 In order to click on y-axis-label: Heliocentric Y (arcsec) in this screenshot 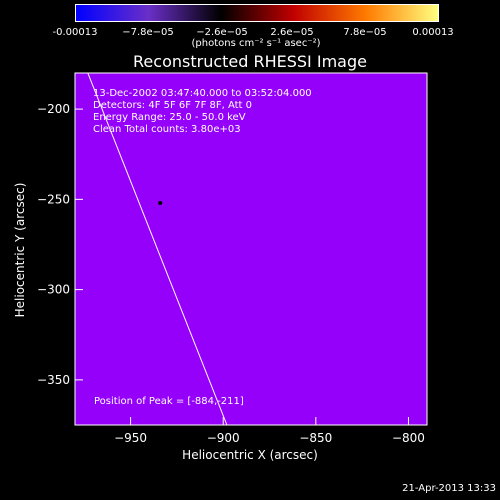, I will do `click(20, 250)`.